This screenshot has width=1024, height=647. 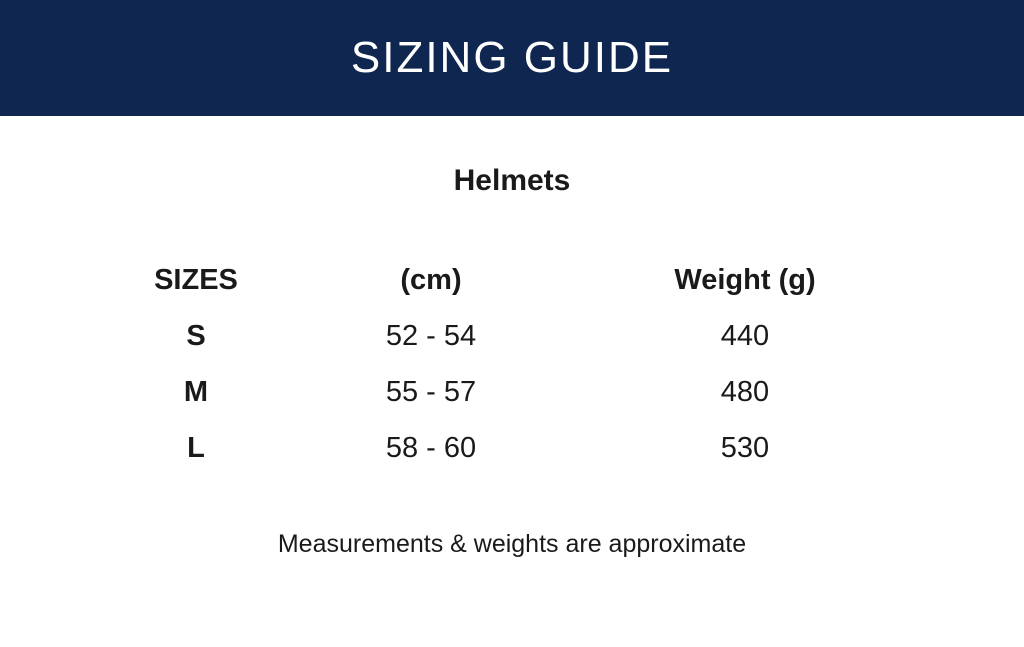 I want to click on section-title: Helmets, so click(x=512, y=180).